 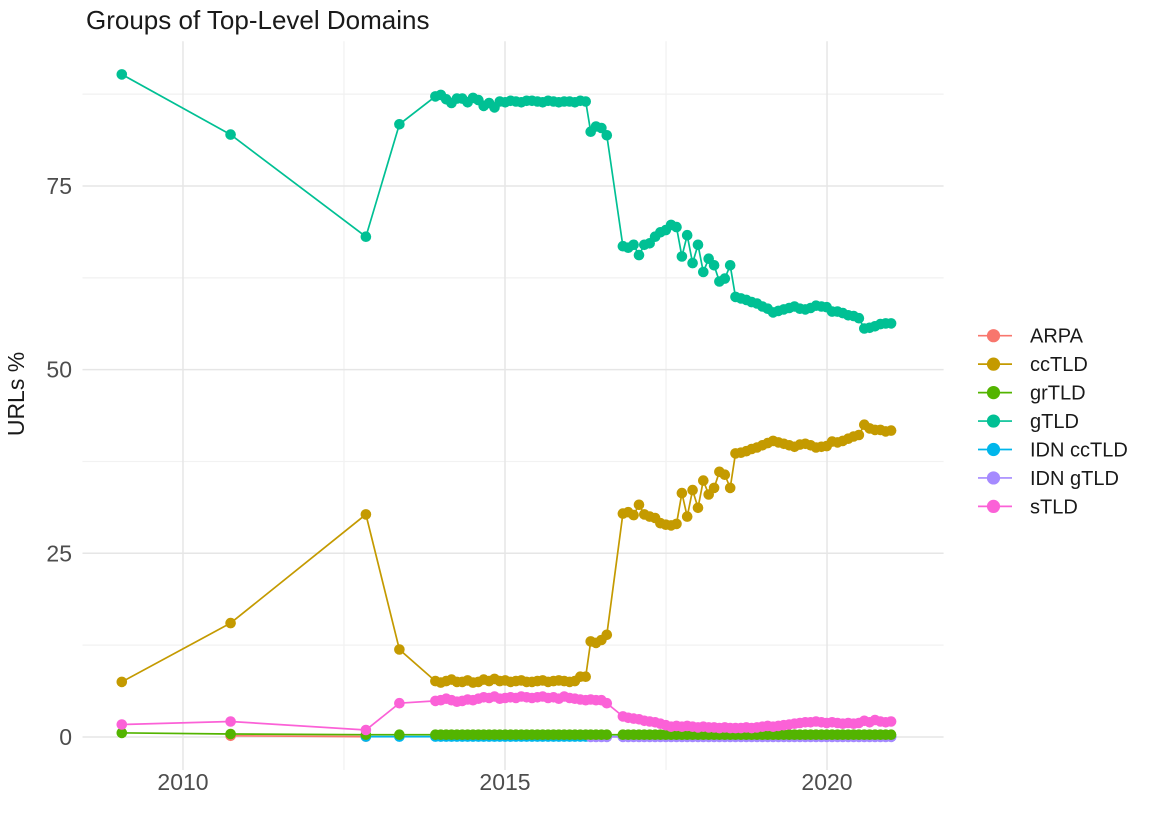 What do you see at coordinates (59, 370) in the screenshot?
I see `y-tick-label: 50` at bounding box center [59, 370].